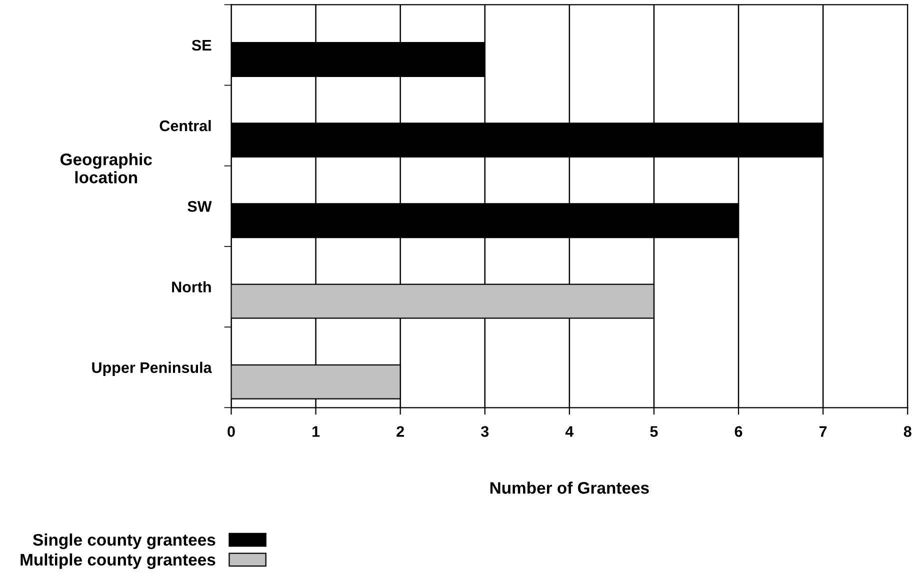 This screenshot has height=584, width=914. Describe the element at coordinates (200, 206) in the screenshot. I see `y-tick-label: SW` at that location.